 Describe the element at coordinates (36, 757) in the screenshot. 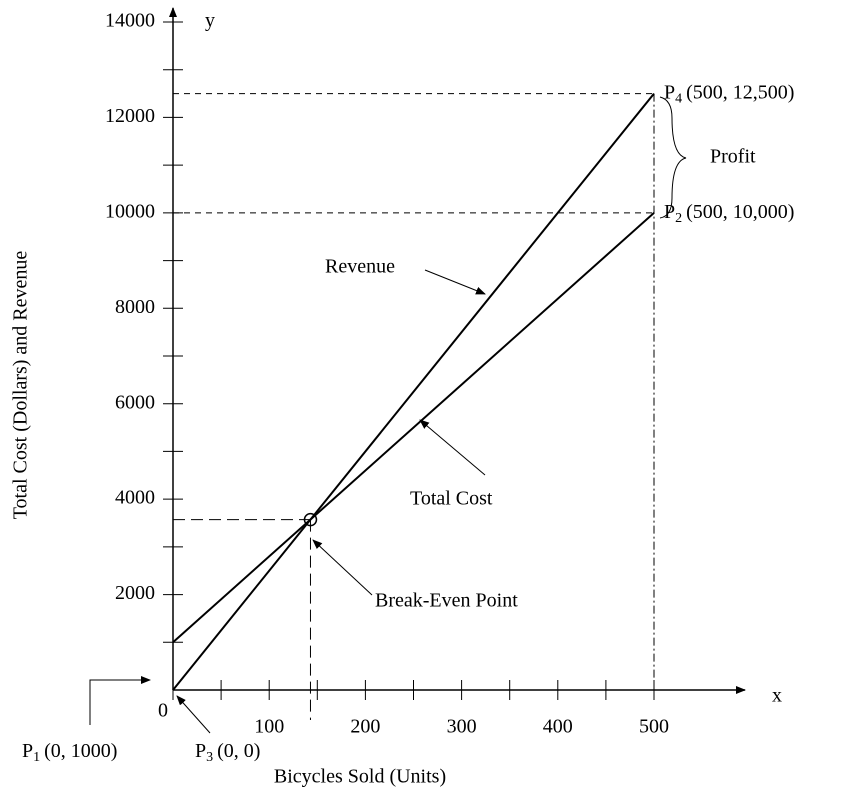

I see `point-sub: 1` at that location.